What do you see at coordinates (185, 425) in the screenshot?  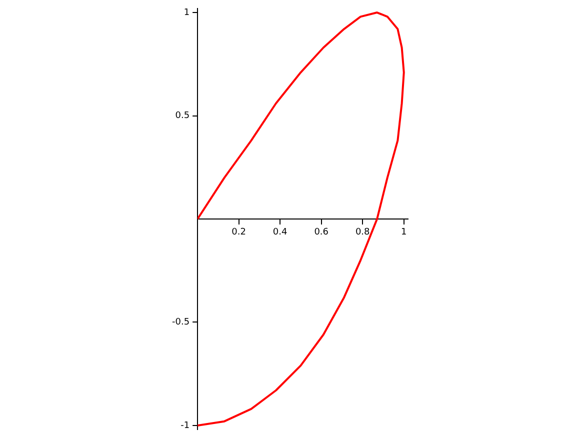 I see `y-tick-label: -1` at bounding box center [185, 425].